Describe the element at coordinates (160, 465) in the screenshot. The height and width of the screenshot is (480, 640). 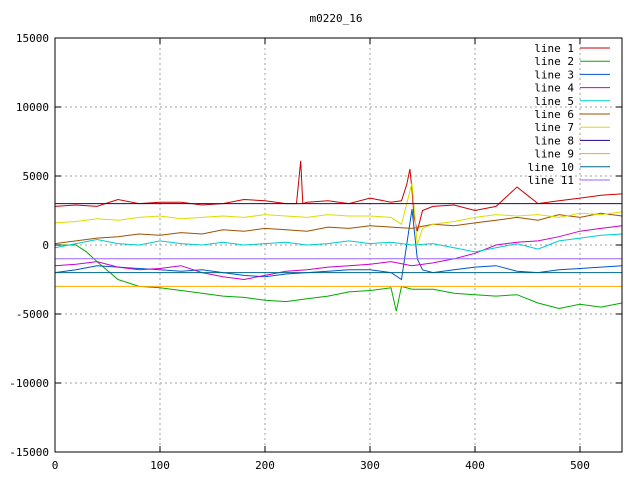
I see `x-tick-label: 100` at that location.